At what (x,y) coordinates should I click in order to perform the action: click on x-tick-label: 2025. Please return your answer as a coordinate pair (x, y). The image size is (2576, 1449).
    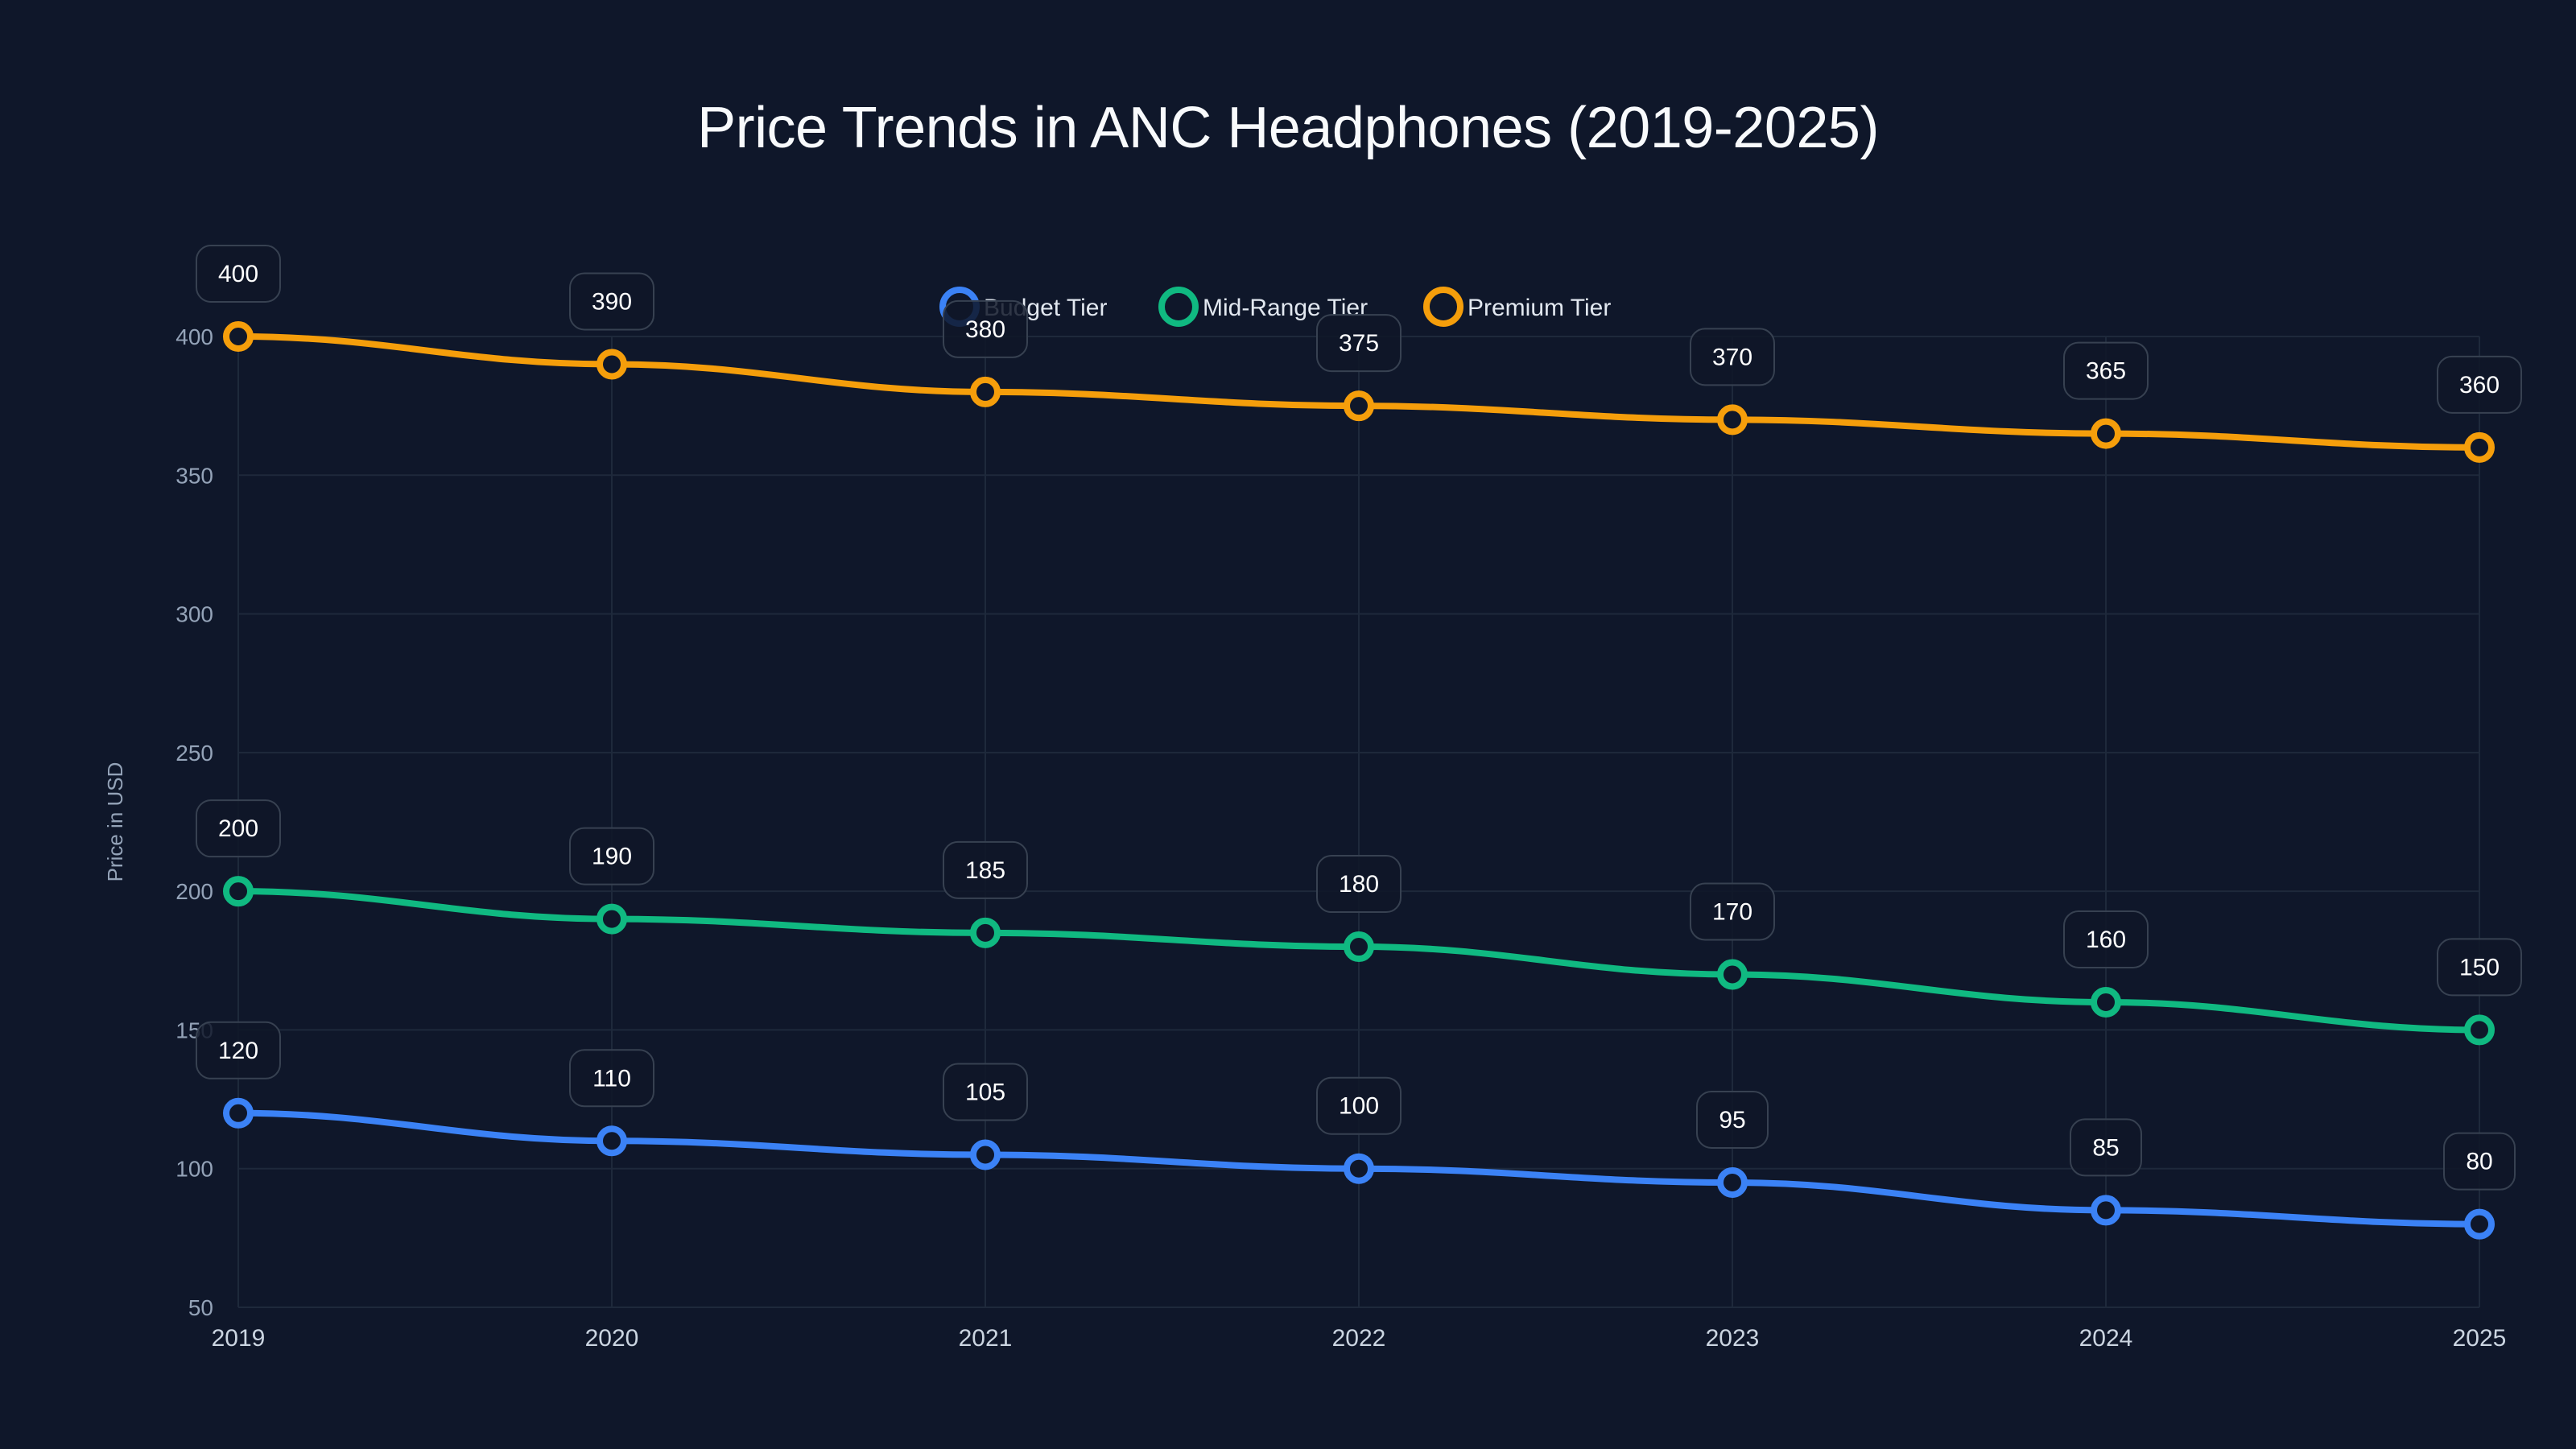
    Looking at the image, I should click on (2480, 1338).